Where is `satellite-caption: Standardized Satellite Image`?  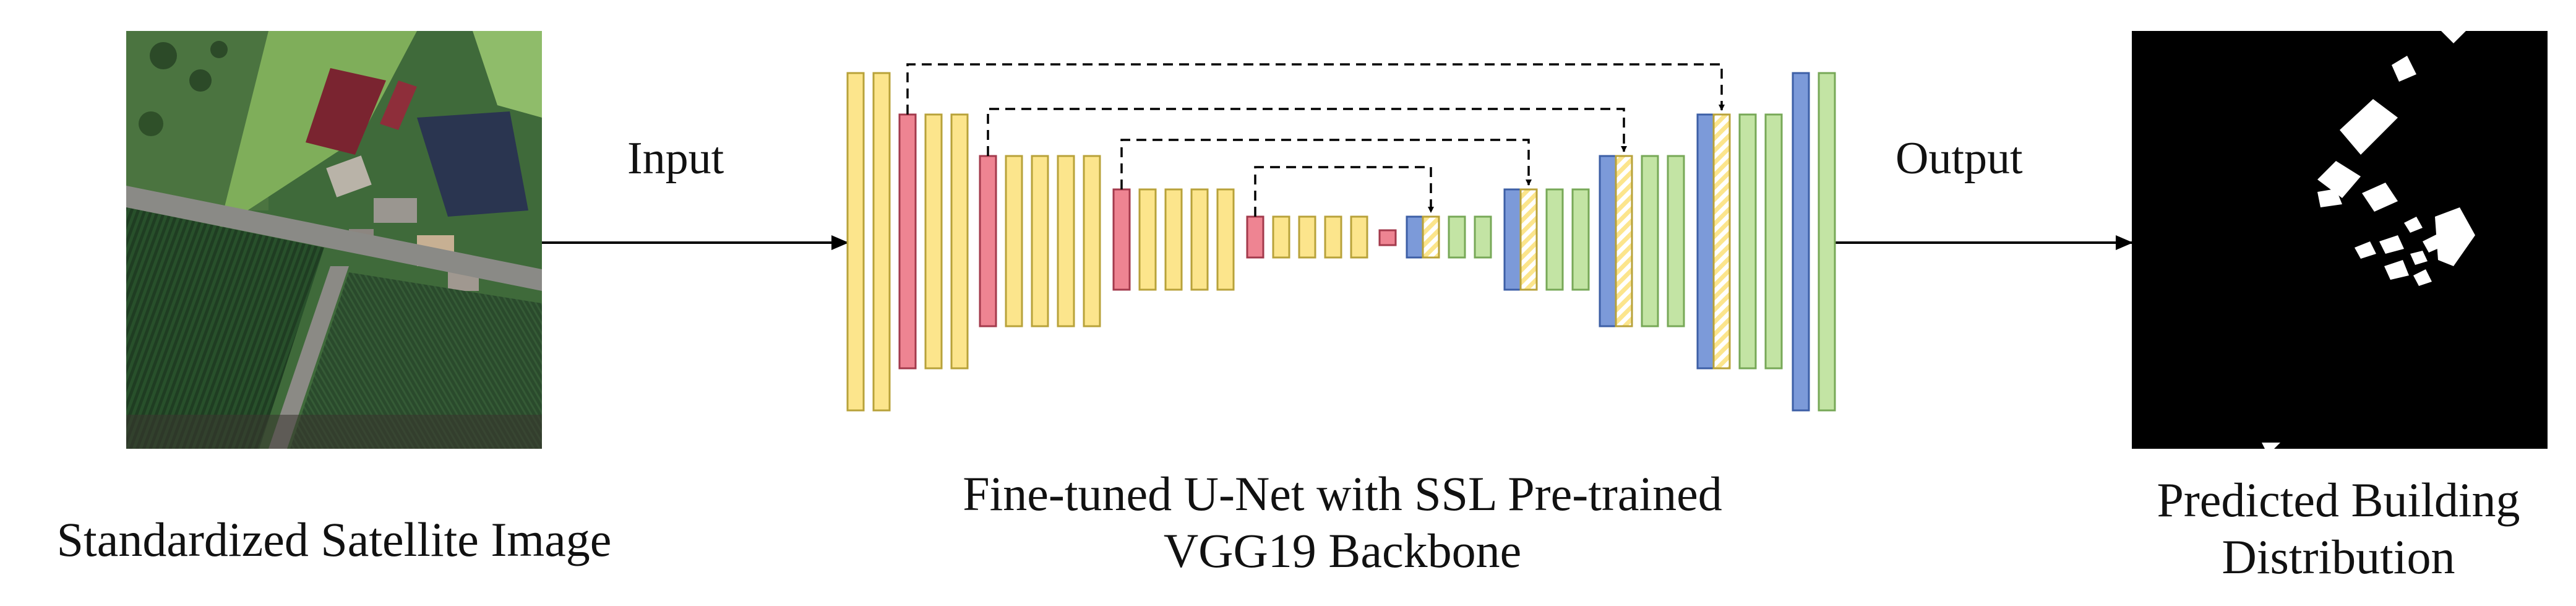
satellite-caption: Standardized Satellite Image is located at coordinates (334, 539).